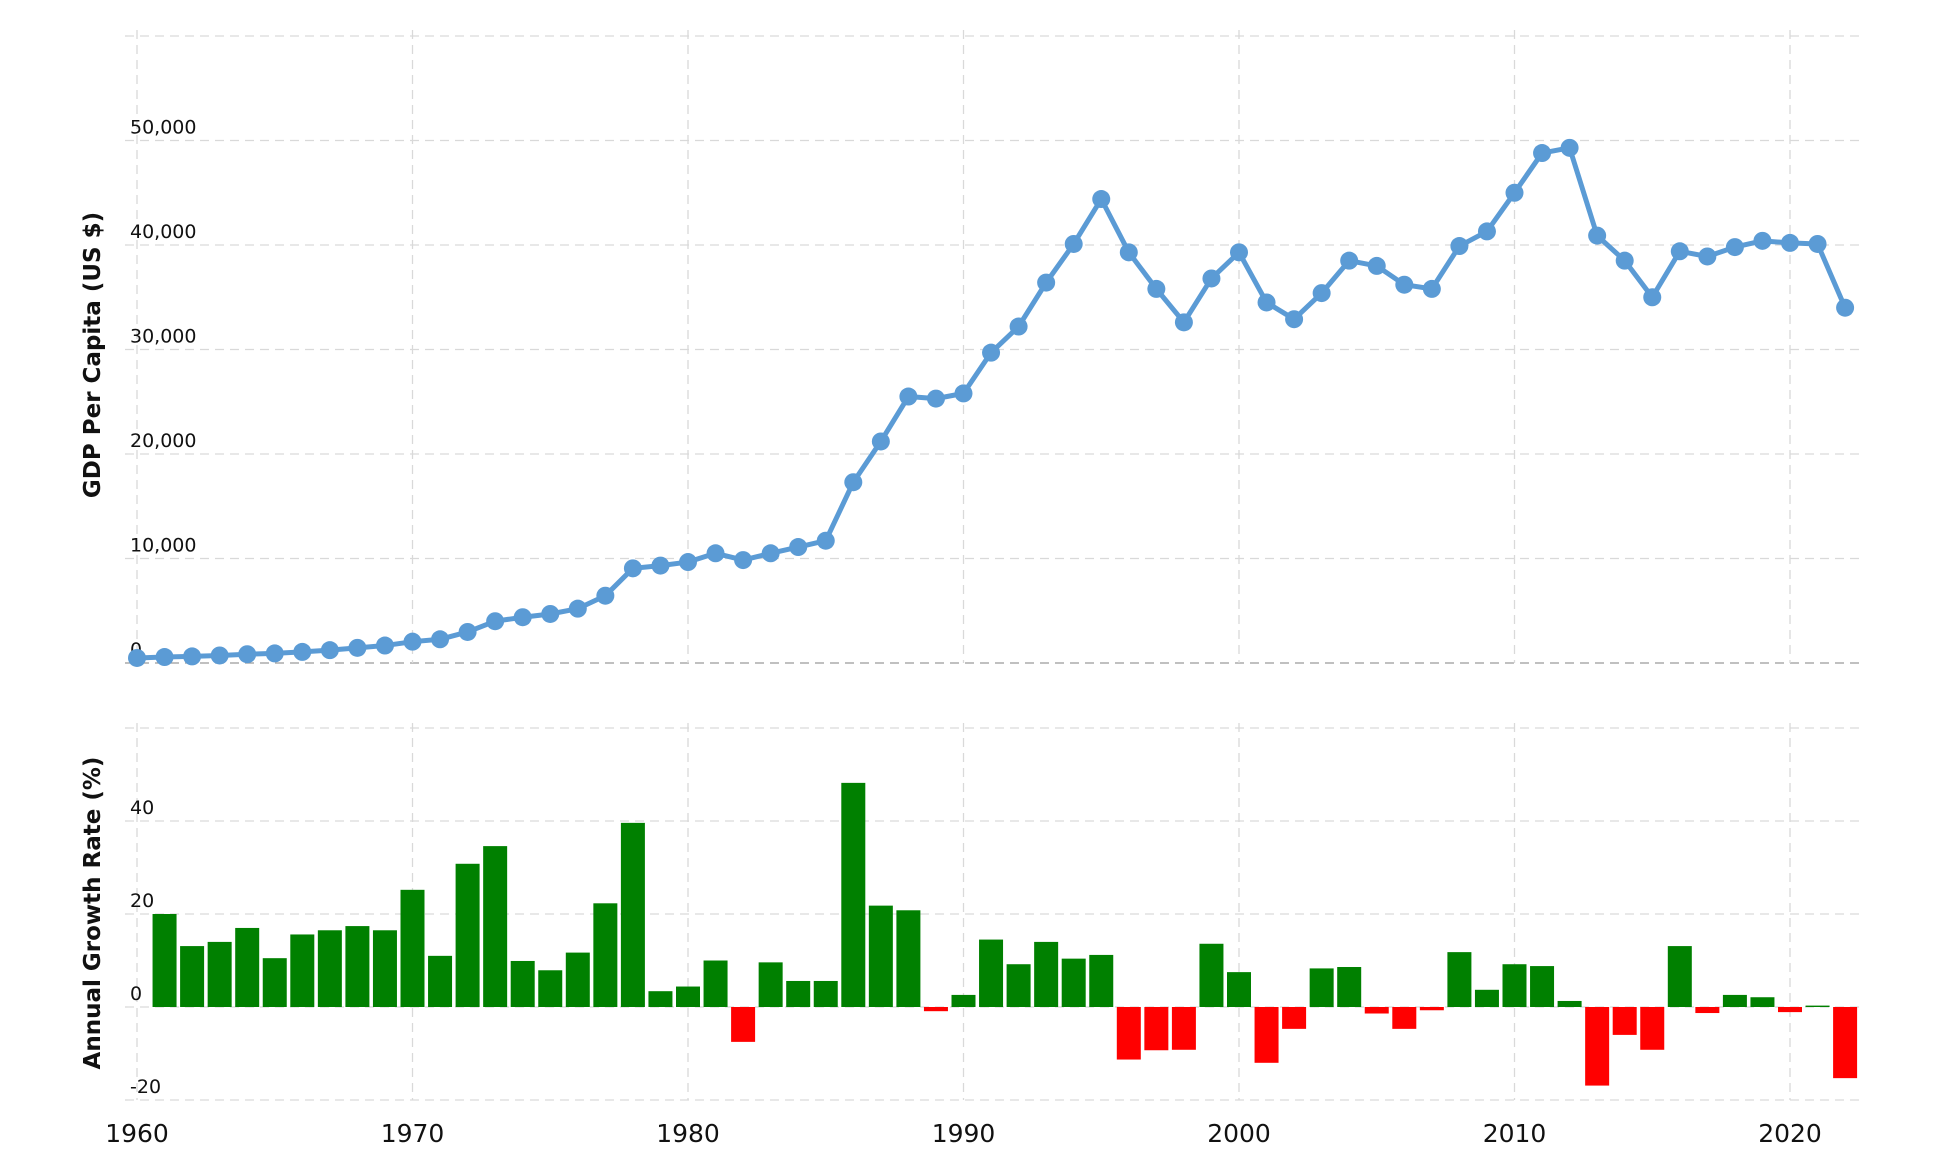  What do you see at coordinates (142, 901) in the screenshot?
I see `growth-y-tick-label: 20` at bounding box center [142, 901].